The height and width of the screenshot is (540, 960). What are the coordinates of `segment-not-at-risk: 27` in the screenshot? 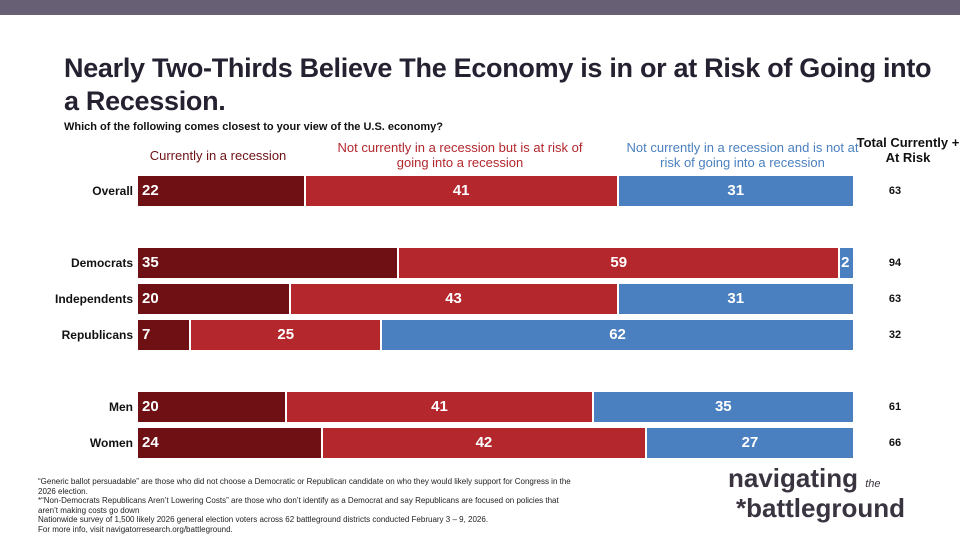 It's located at (750, 443).